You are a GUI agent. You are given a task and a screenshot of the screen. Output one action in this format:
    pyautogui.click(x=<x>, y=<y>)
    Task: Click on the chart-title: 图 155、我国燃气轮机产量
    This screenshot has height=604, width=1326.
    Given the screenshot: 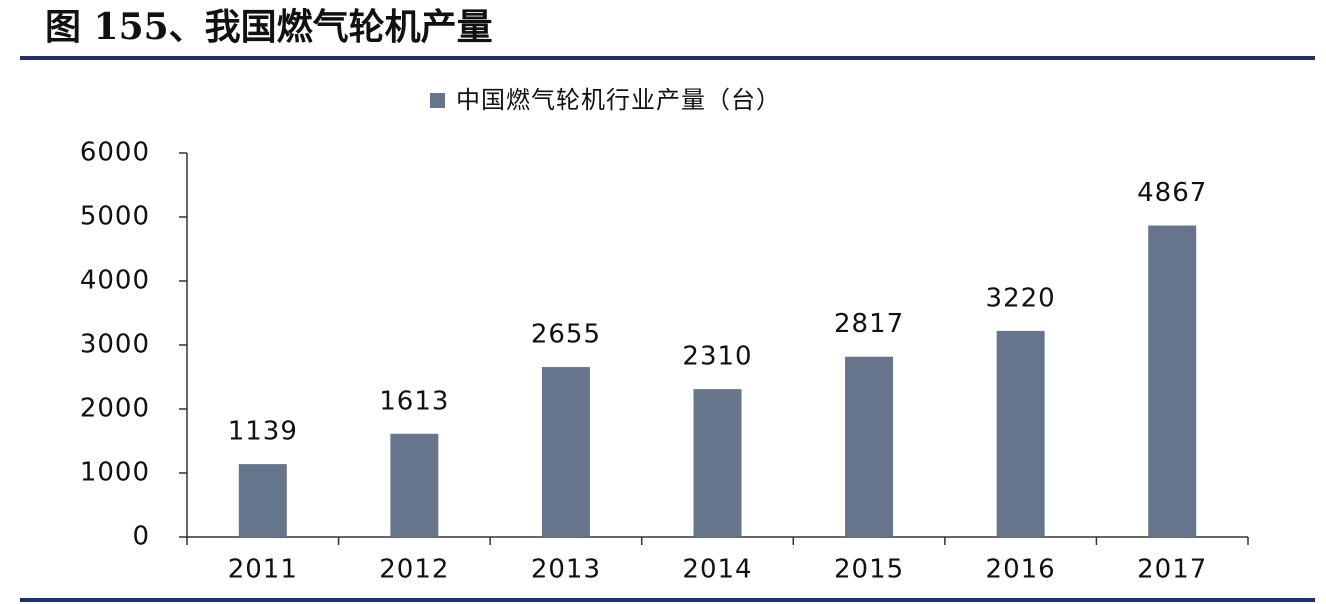 What is the action you would take?
    pyautogui.click(x=269, y=27)
    